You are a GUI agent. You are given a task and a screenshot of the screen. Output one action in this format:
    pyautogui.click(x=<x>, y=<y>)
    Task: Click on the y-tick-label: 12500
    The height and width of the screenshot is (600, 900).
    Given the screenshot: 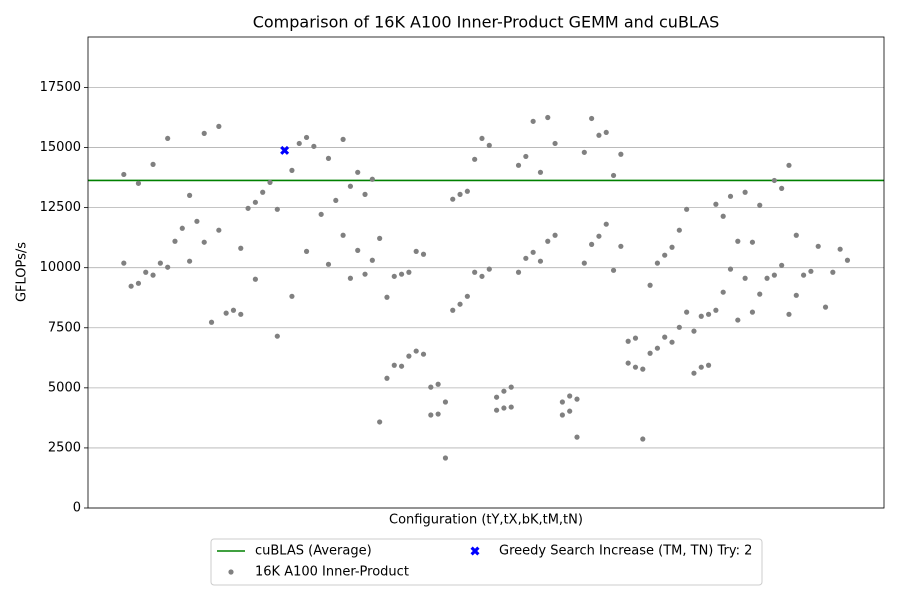 What is the action you would take?
    pyautogui.click(x=60, y=207)
    